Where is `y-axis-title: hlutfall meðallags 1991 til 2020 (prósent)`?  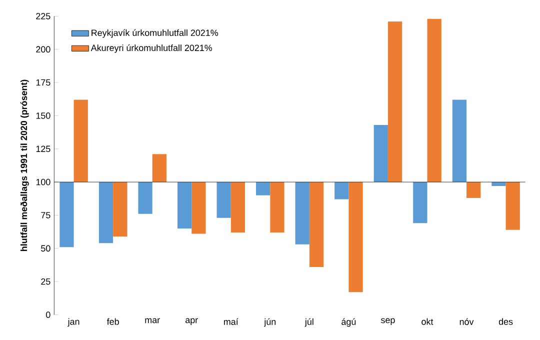 y-axis-title: hlutfall meðallags 1991 til 2020 (prósent) is located at coordinates (24, 165).